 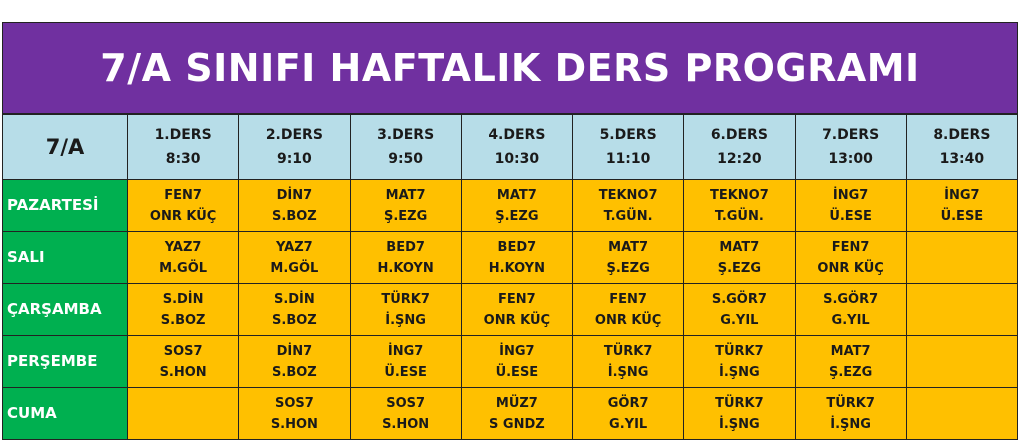 I want to click on day-name: CUMA, so click(x=65, y=413).